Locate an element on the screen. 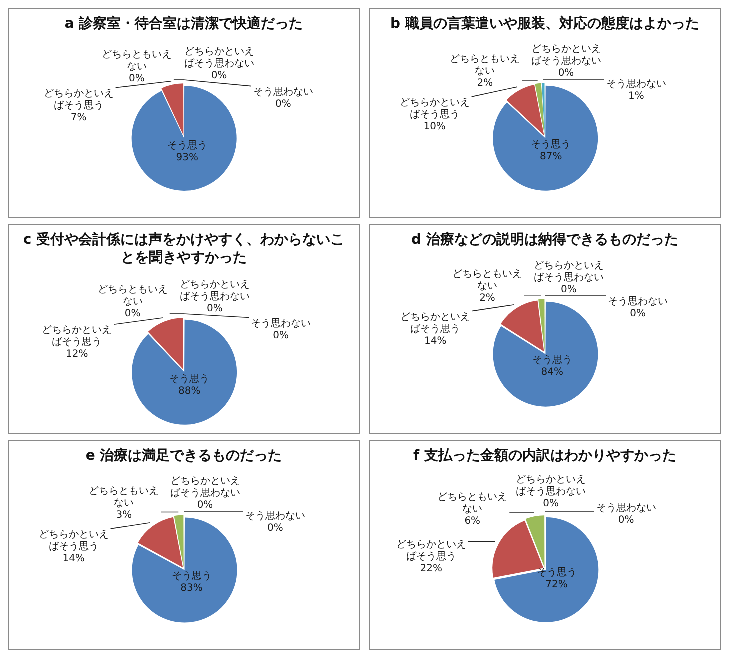 Image resolution: width=729 pixels, height=663 pixels. chart-title: e 治療は満足できるものだった is located at coordinates (184, 456).